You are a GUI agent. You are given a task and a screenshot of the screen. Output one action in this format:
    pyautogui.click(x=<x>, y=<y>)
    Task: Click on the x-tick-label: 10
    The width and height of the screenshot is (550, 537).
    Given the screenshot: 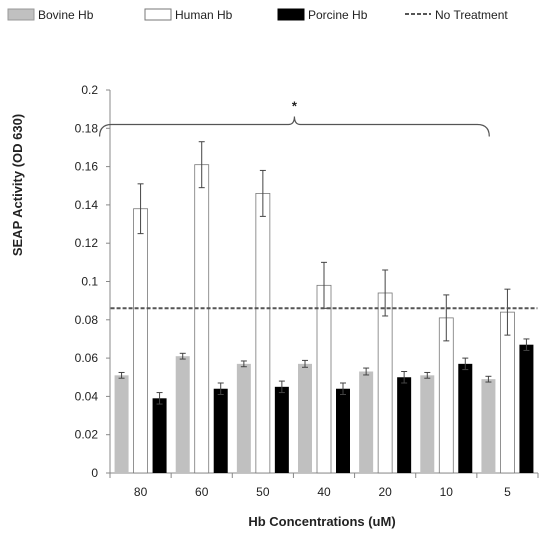 What is the action you would take?
    pyautogui.click(x=447, y=492)
    